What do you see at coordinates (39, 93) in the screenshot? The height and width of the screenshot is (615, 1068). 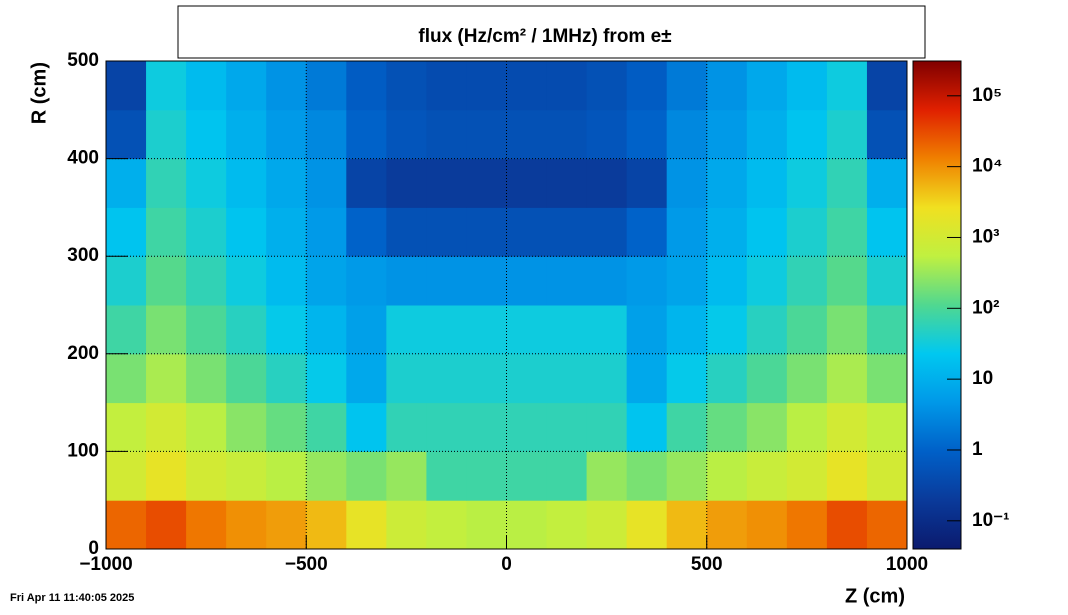 I see `y-axis-label: R (cm)` at bounding box center [39, 93].